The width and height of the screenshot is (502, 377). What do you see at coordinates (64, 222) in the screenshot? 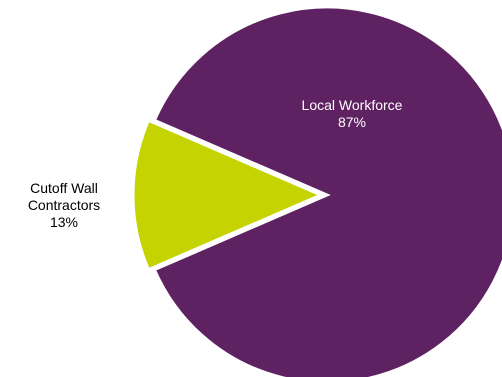
I see `slice-value-cutoff-wall-contractors: 13%` at bounding box center [64, 222].